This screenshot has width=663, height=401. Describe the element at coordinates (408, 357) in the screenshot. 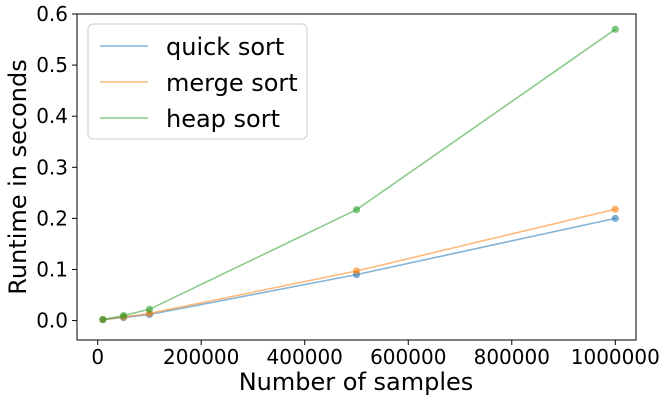

I see `x-tick-label: 600000` at that location.